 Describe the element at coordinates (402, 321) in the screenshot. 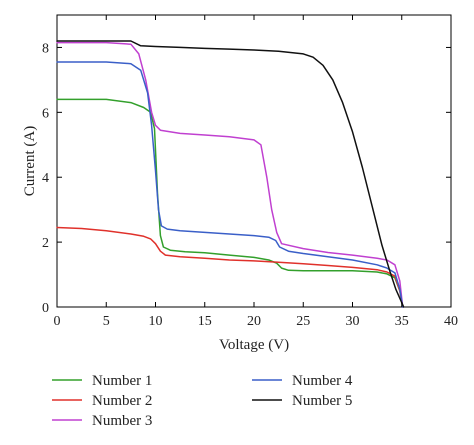

I see `x-tick-label: 35` at that location.